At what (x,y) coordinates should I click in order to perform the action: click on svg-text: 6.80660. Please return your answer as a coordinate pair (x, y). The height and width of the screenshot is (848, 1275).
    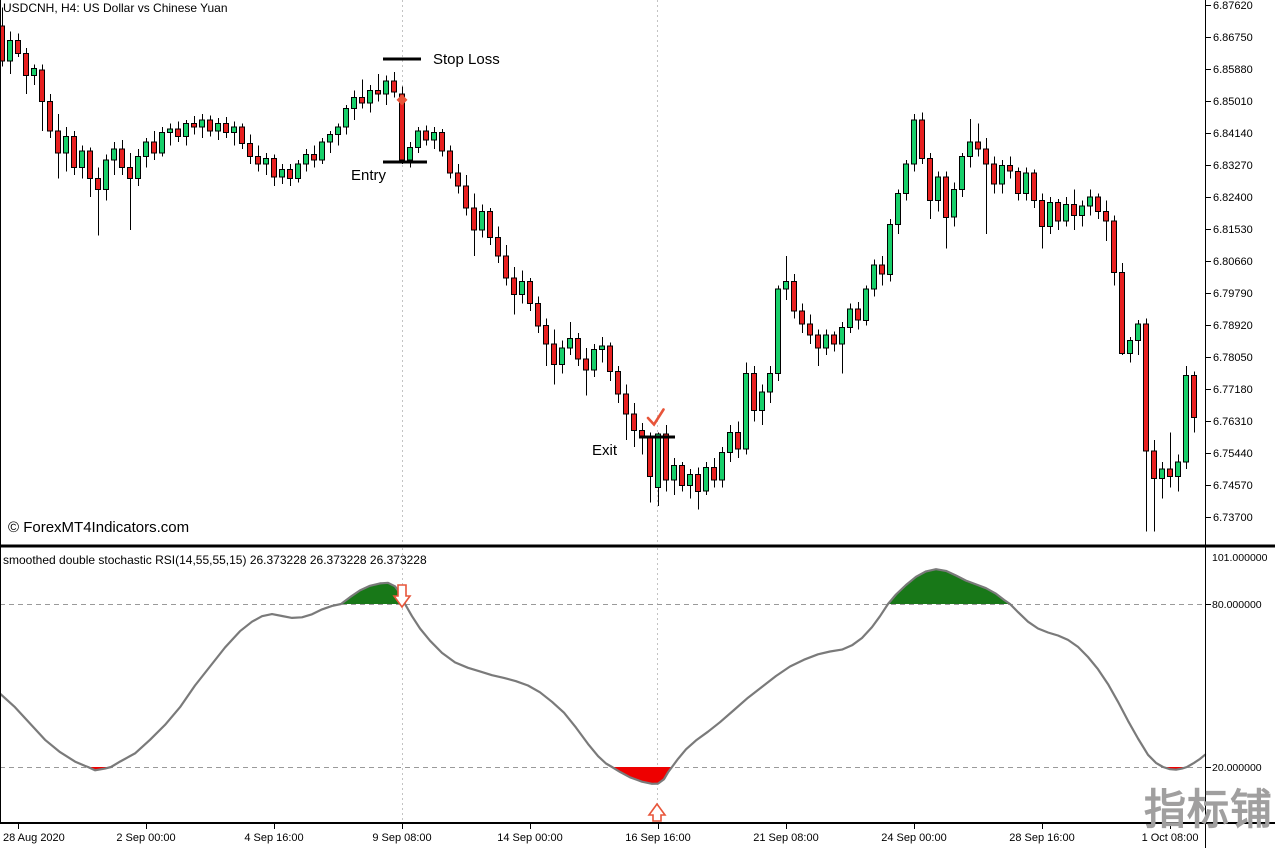
    Looking at the image, I should click on (1233, 262).